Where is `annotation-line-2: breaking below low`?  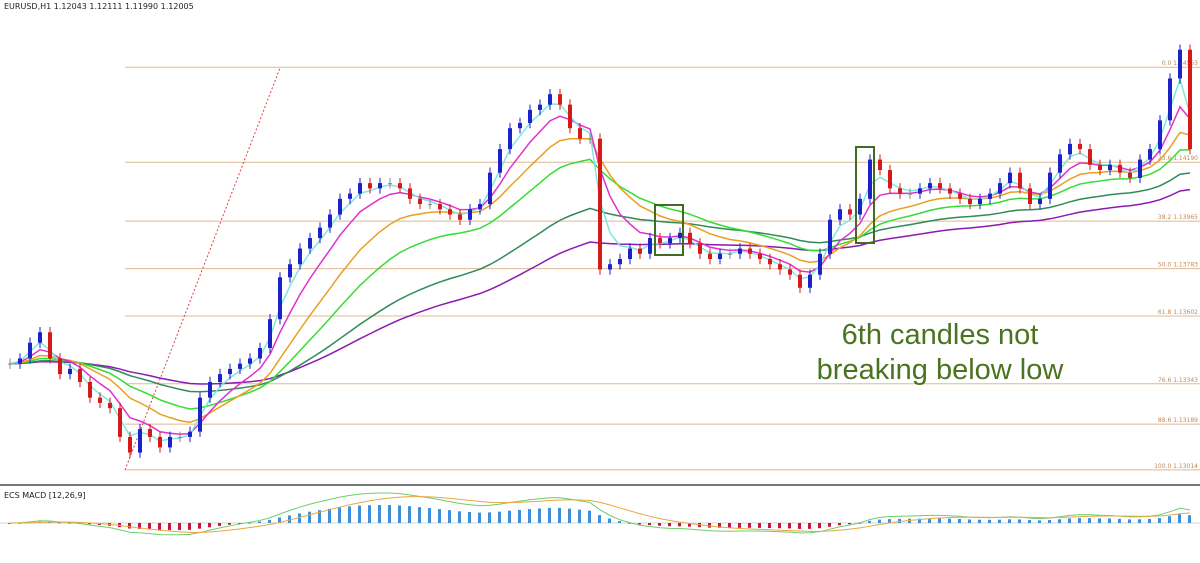
annotation-line-2: breaking below low is located at coordinates (940, 370).